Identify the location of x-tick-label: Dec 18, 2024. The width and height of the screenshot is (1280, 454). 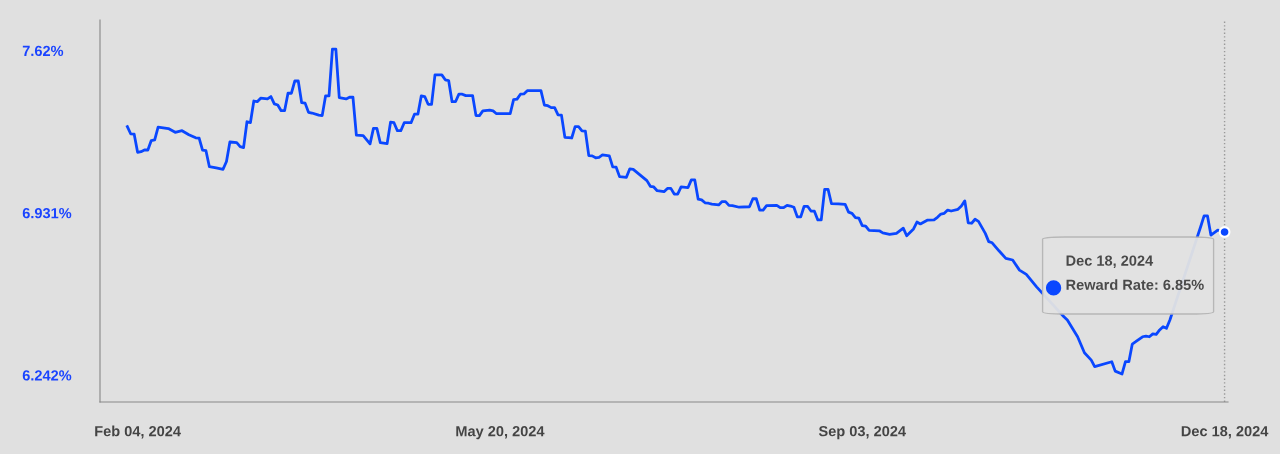
(1225, 432).